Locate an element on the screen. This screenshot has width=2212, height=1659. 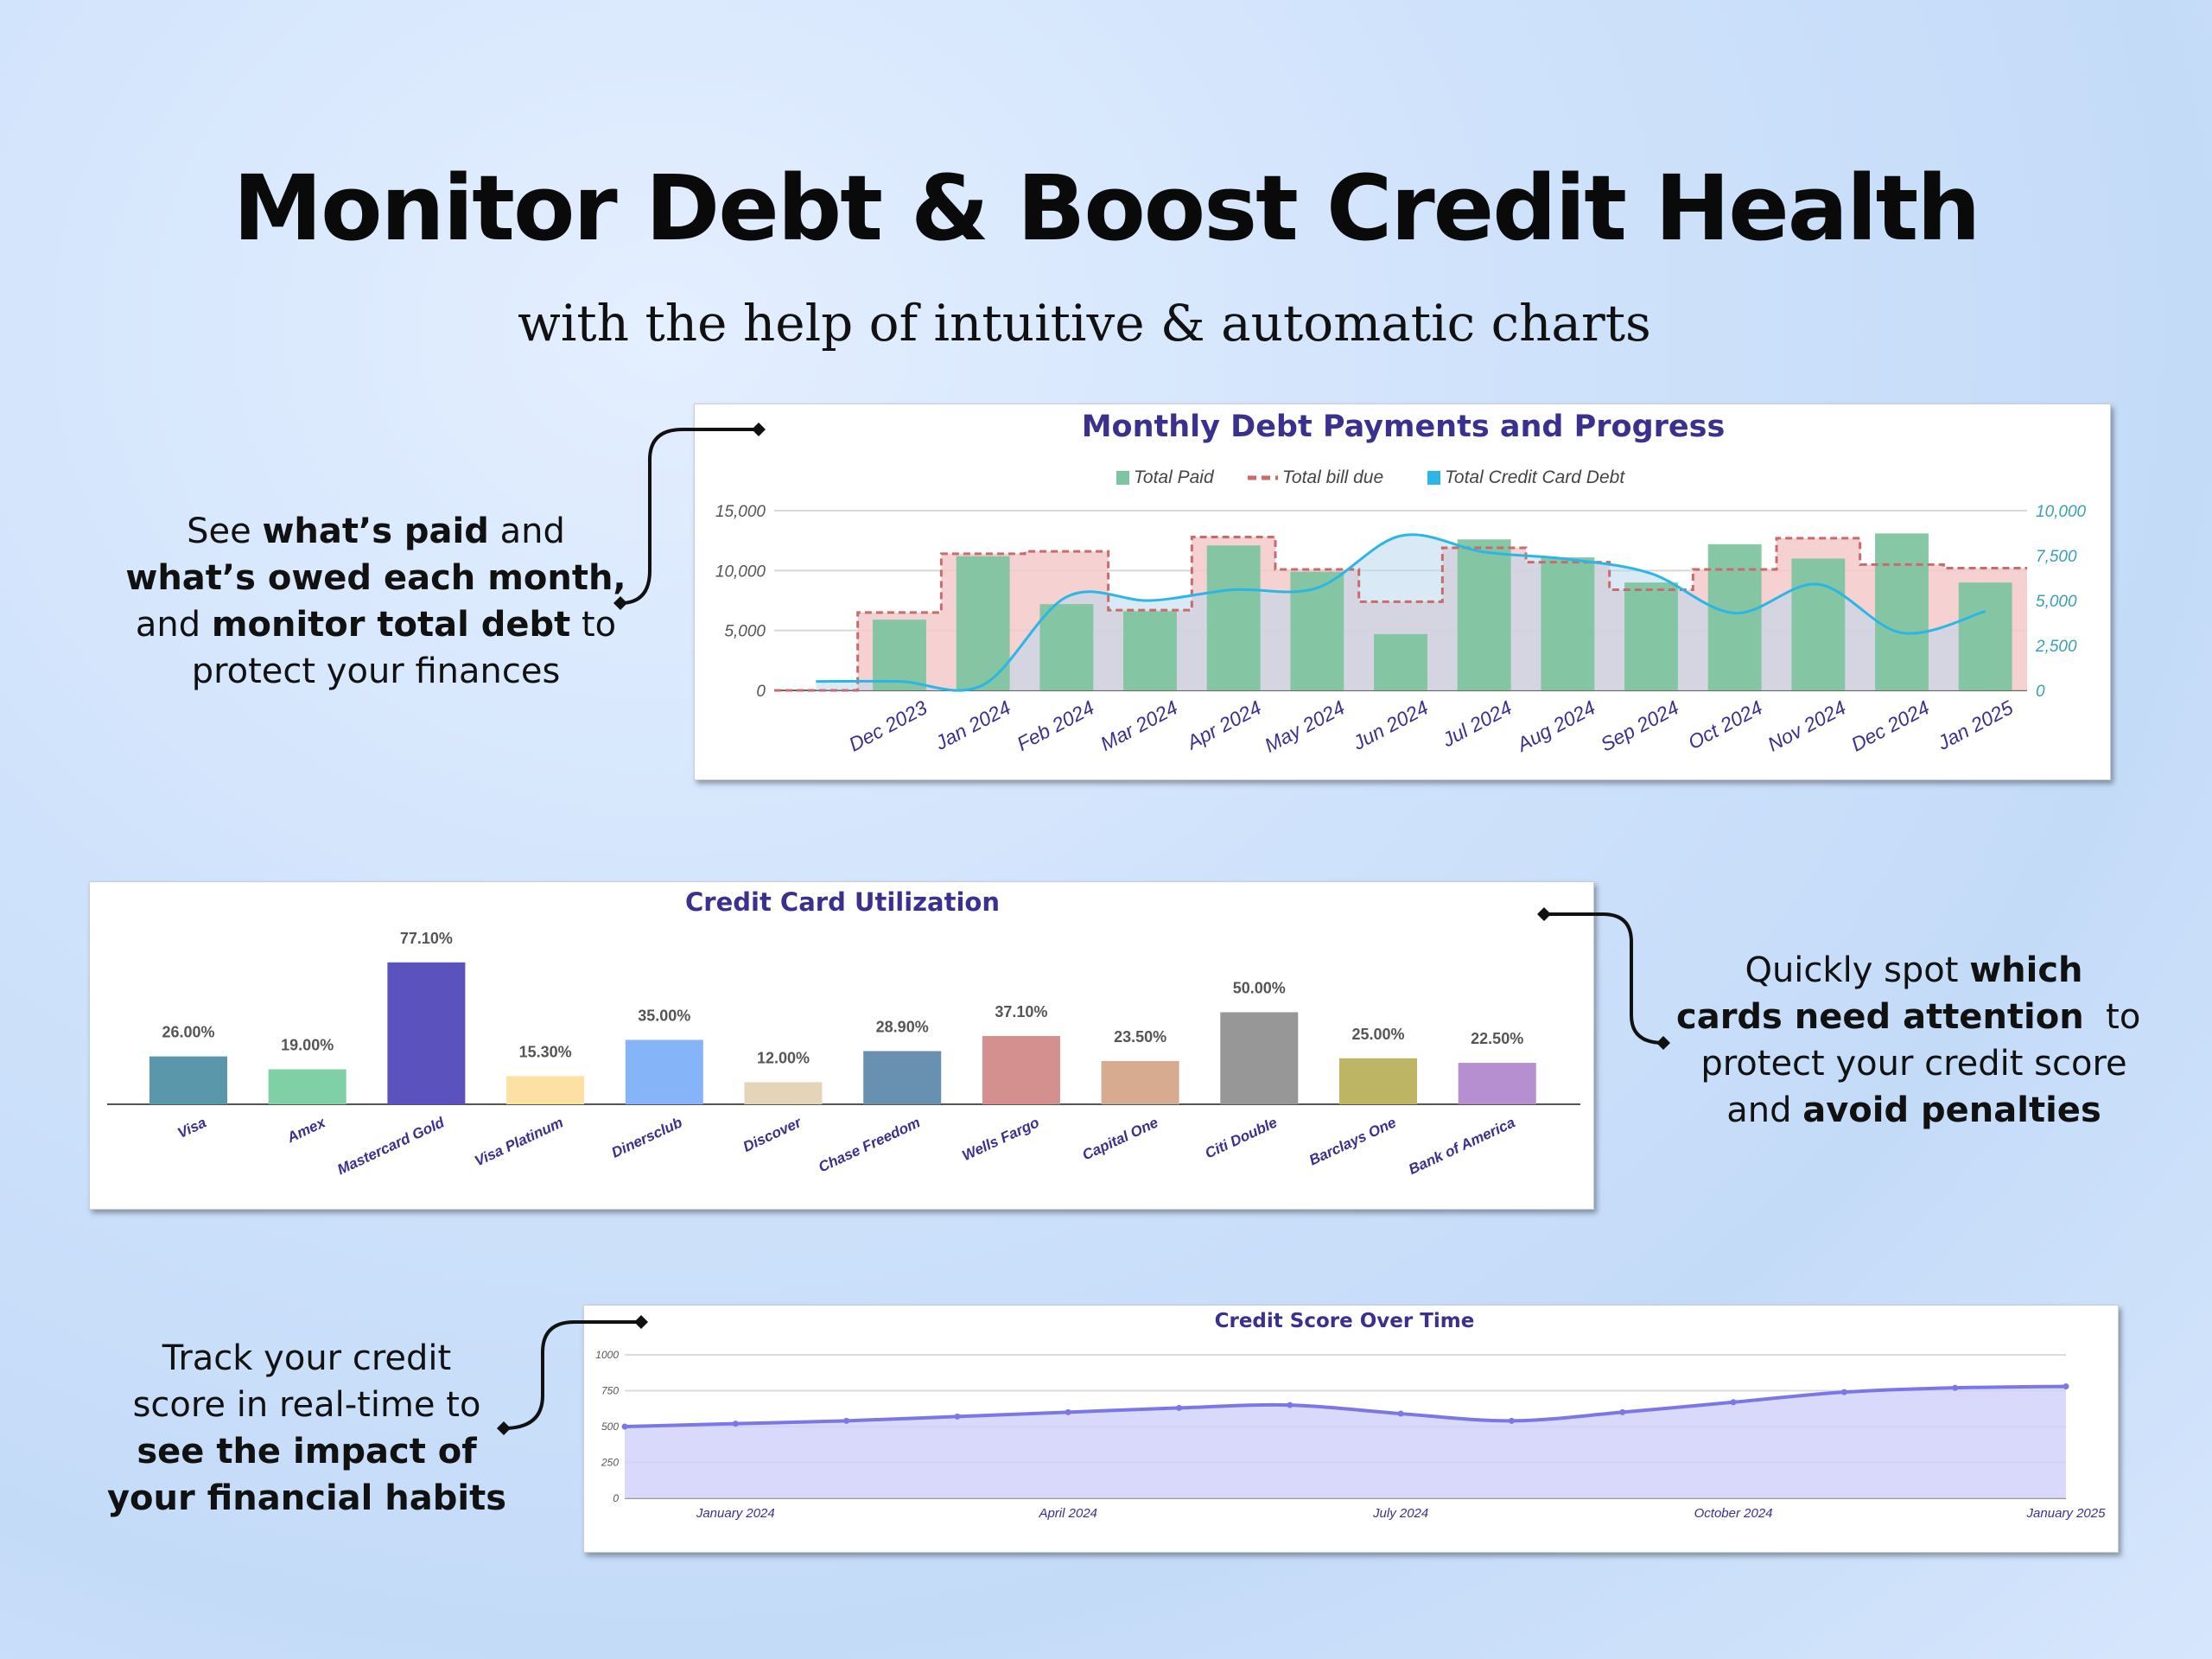
y-tick-right: 2,500 is located at coordinates (2056, 647).